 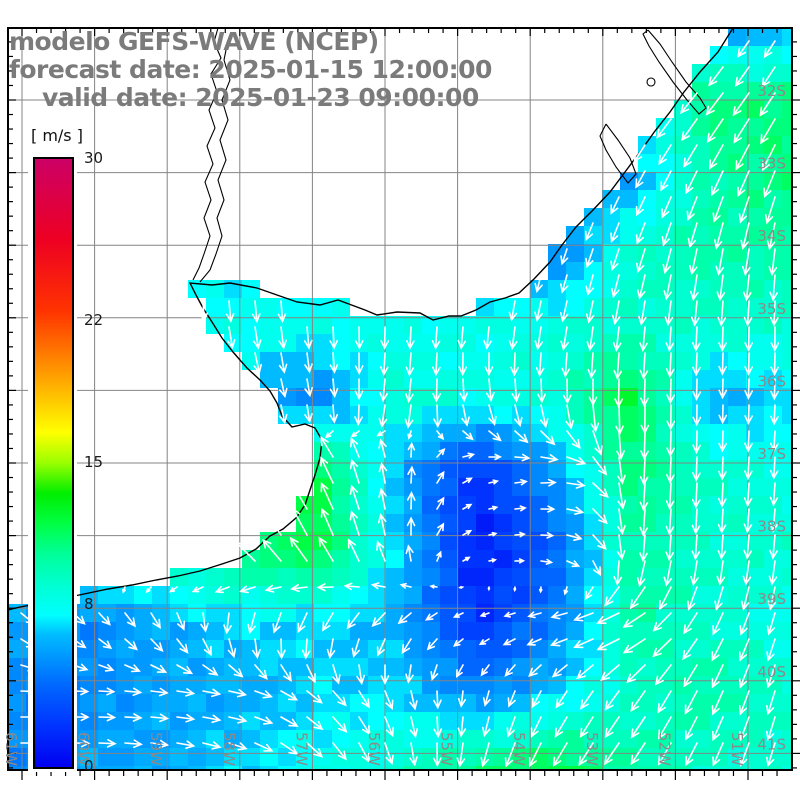 What do you see at coordinates (57, 135) in the screenshot?
I see `colorbar-unit-label: [ m/s ]` at bounding box center [57, 135].